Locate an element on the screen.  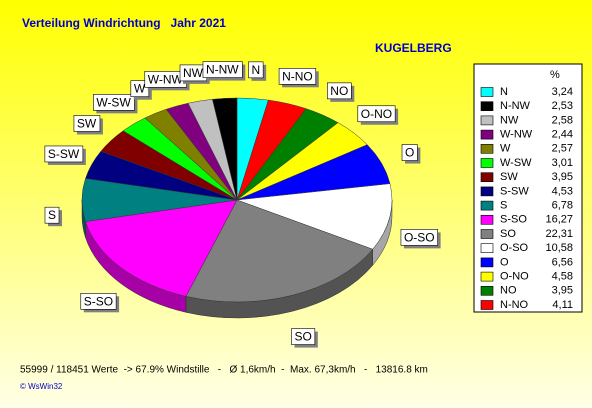
slice-label: N is located at coordinates (257, 71).